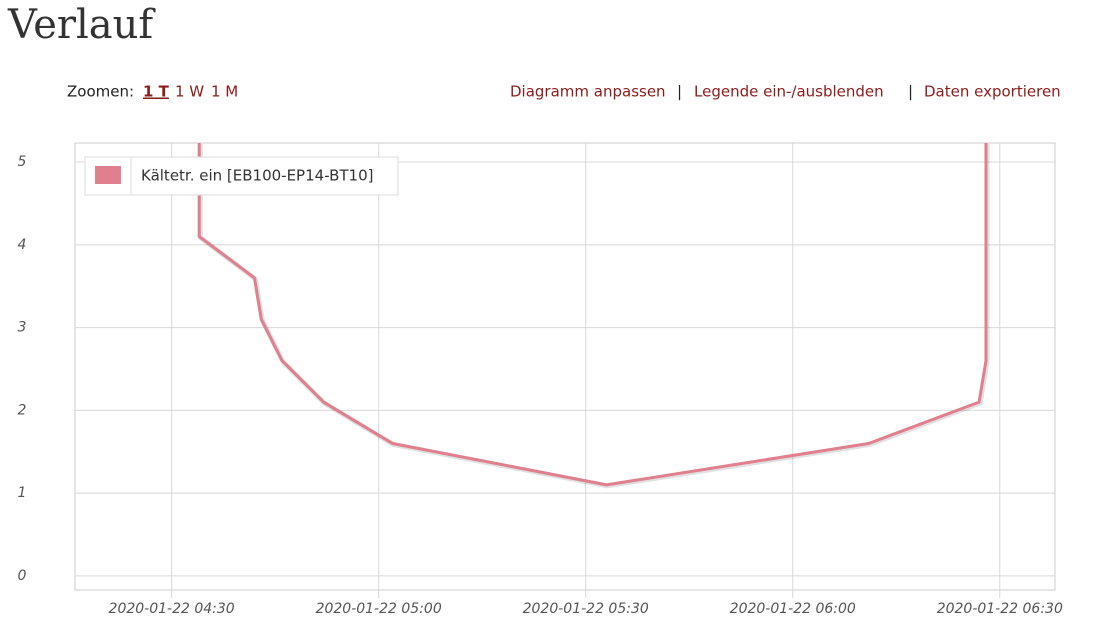 The image size is (1118, 621). Describe the element at coordinates (586, 609) in the screenshot. I see `x-tick-label: 2020-01-22 05:30` at that location.